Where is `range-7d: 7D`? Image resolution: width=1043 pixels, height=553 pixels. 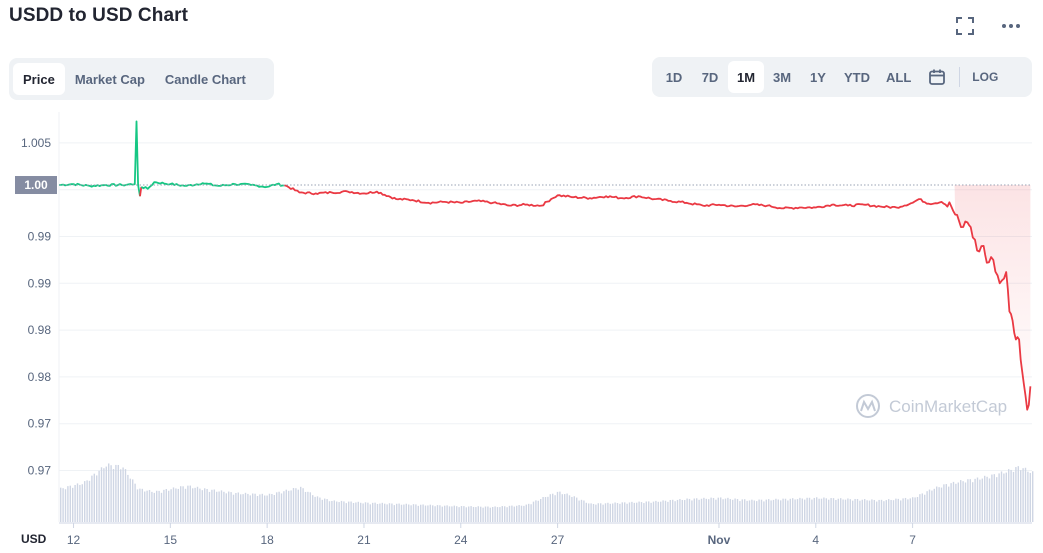
range-7d: 7D is located at coordinates (710, 77).